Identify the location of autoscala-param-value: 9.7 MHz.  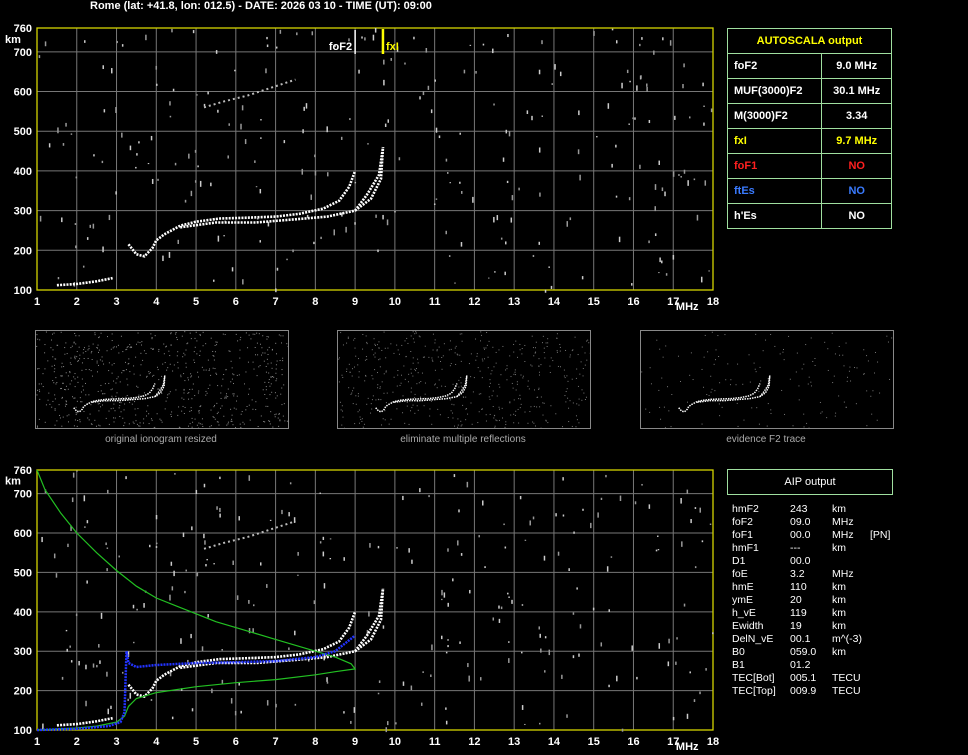
(856, 141).